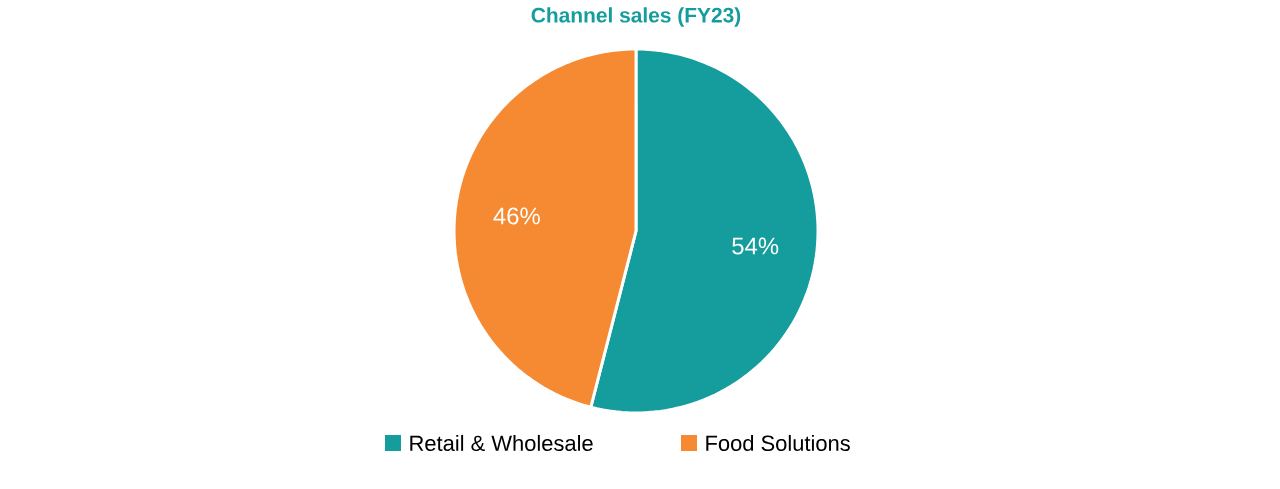 Image resolution: width=1280 pixels, height=489 pixels. Describe the element at coordinates (778, 443) in the screenshot. I see `legend-label: Food Solutions` at that location.